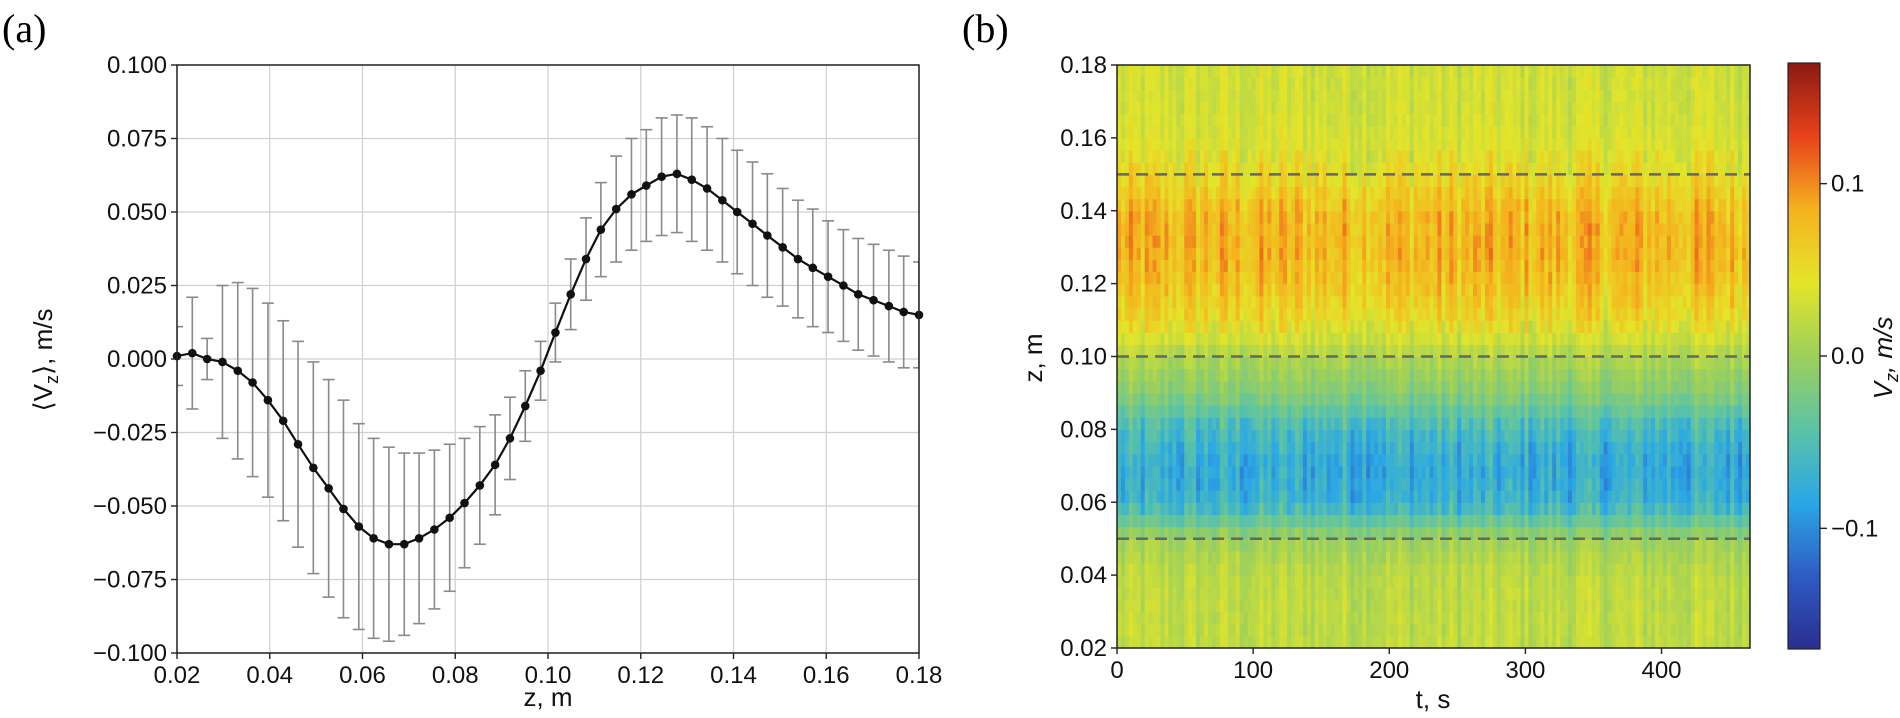 Image resolution: width=1900 pixels, height=718 pixels. What do you see at coordinates (24, 28) in the screenshot?
I see `panel-label-a: (a)` at bounding box center [24, 28].